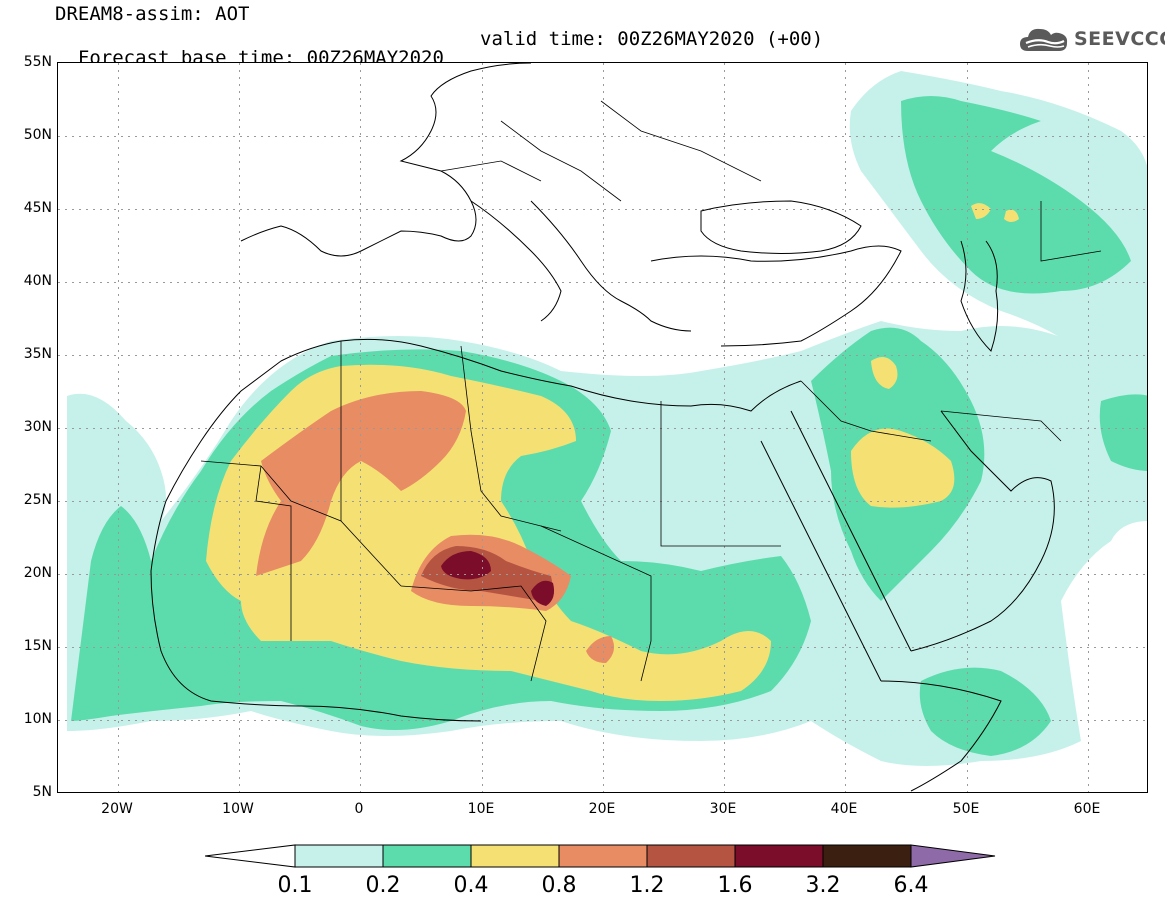 The image size is (1165, 905). I want to click on turkey-coast, so click(776, 296).